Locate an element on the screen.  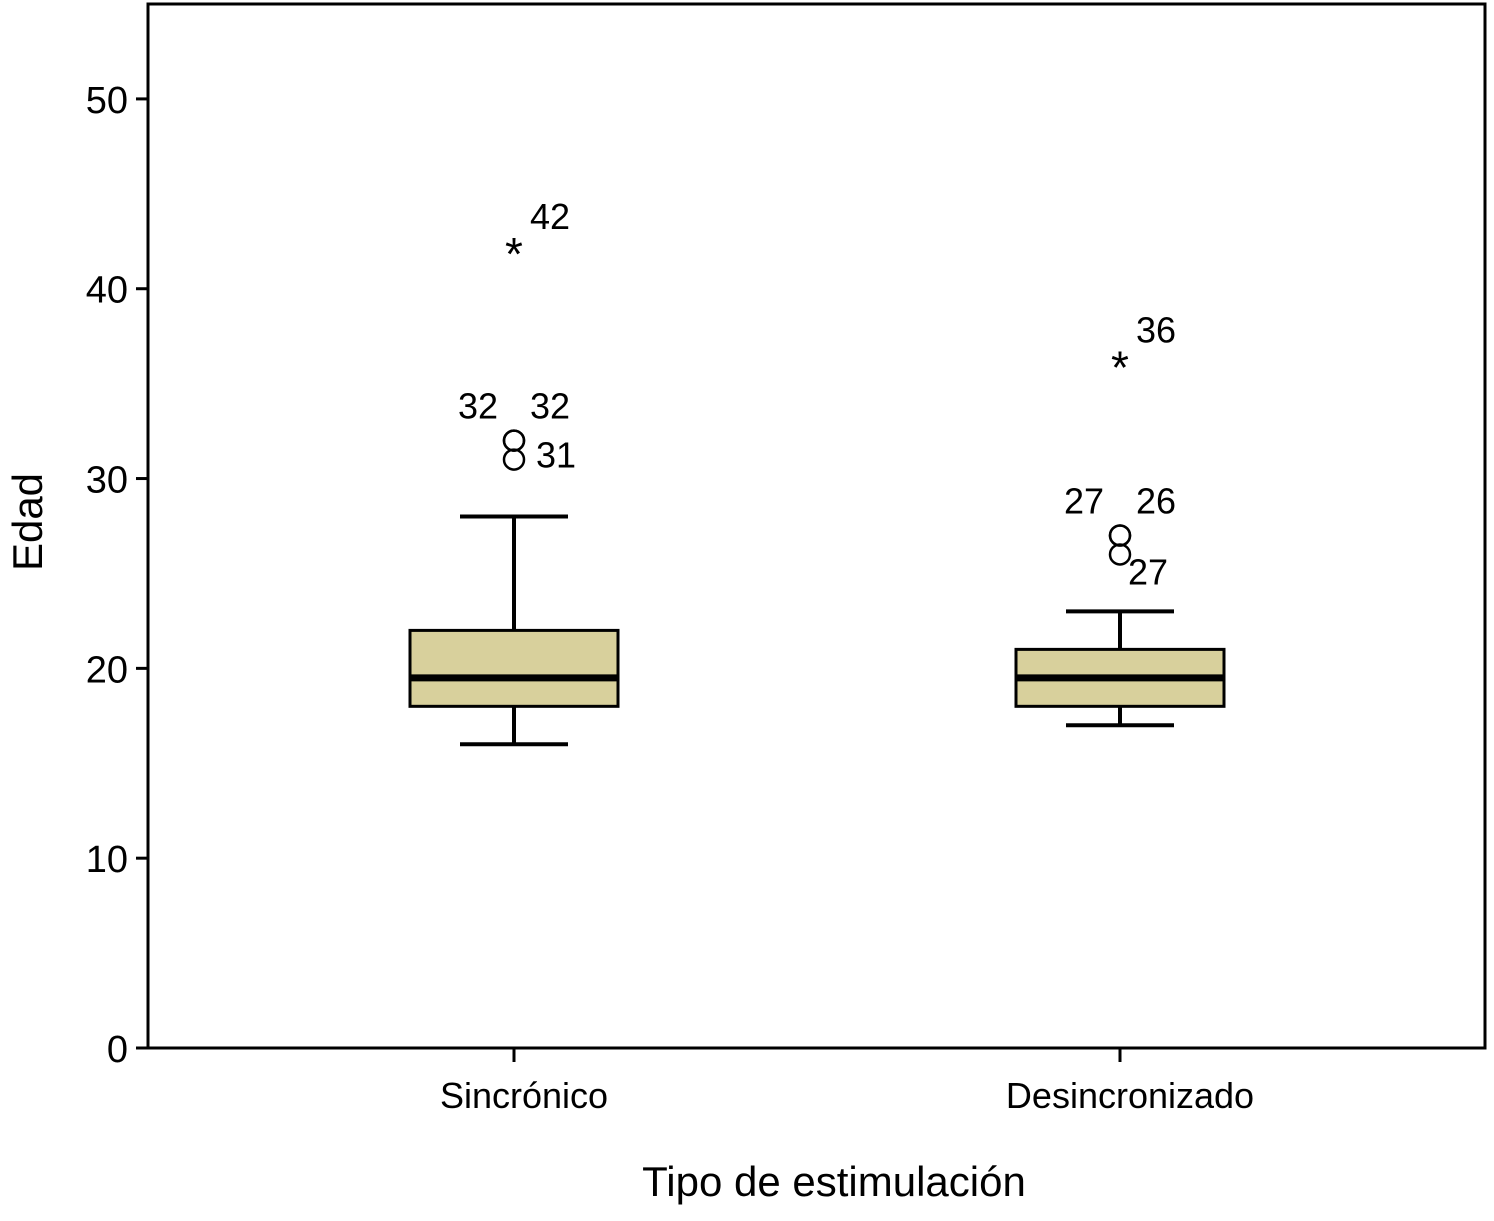
x-tick-label: Desincronizado is located at coordinates (1130, 1095).